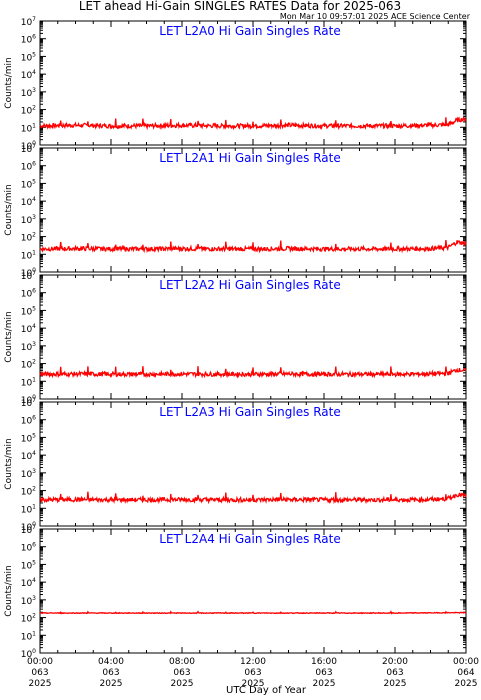  What do you see at coordinates (266, 690) in the screenshot?
I see `x-axis-label: UTC Day of Year` at bounding box center [266, 690].